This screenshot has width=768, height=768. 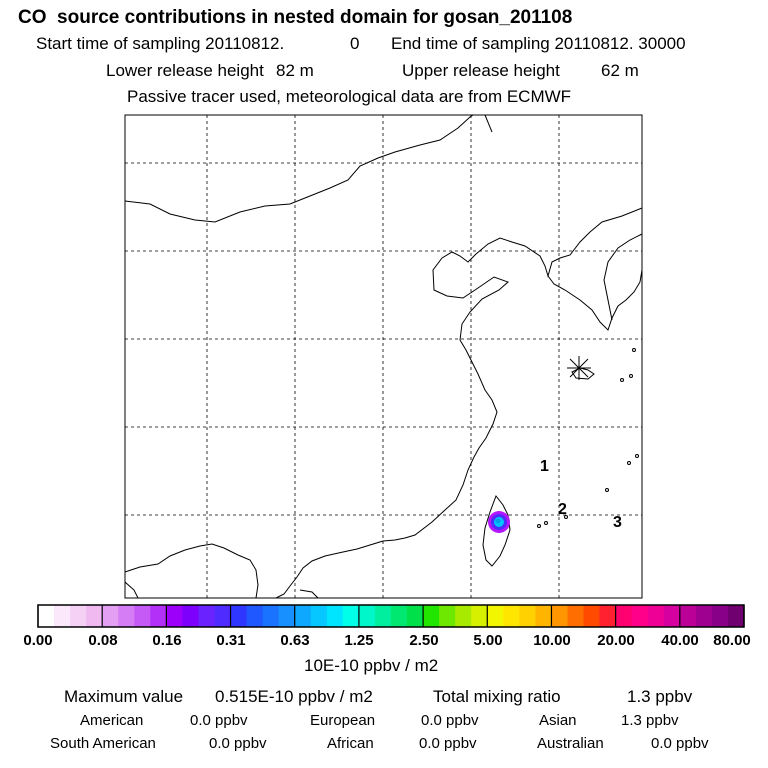 I want to click on start-time-hour: 0, so click(x=355, y=43).